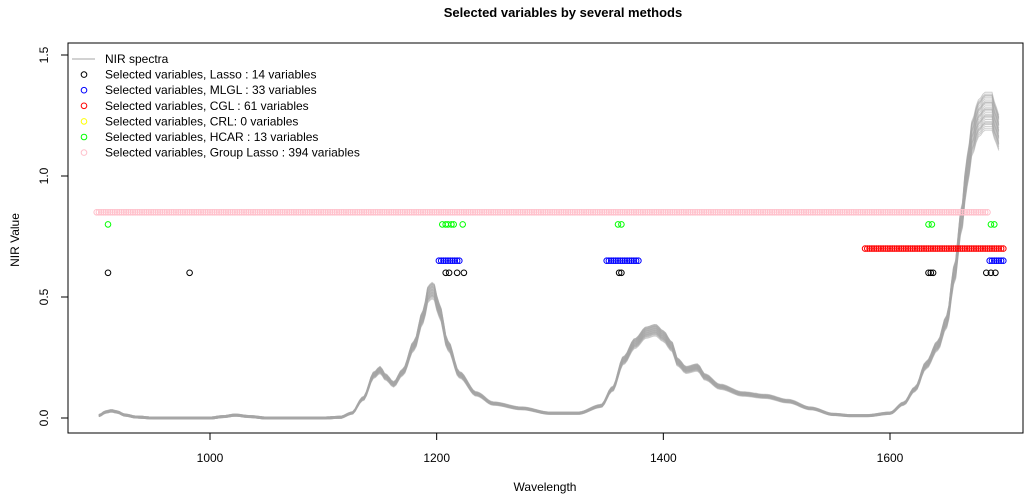 This screenshot has width=1024, height=498. What do you see at coordinates (211, 90) in the screenshot?
I see `legend-label: Selected variables, MLGL : 33 variables` at bounding box center [211, 90].